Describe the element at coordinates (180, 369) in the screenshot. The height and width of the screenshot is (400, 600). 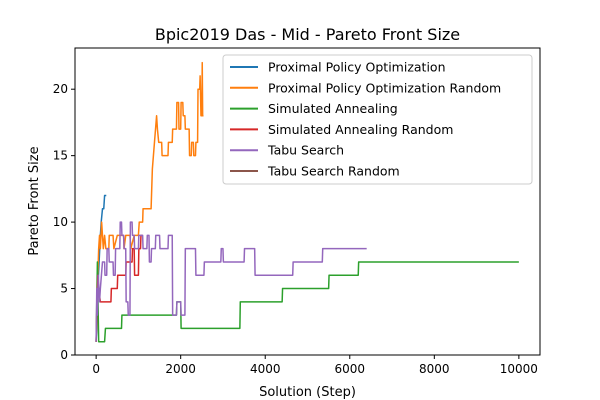
I see `x-tick-label-1: 2000` at that location.